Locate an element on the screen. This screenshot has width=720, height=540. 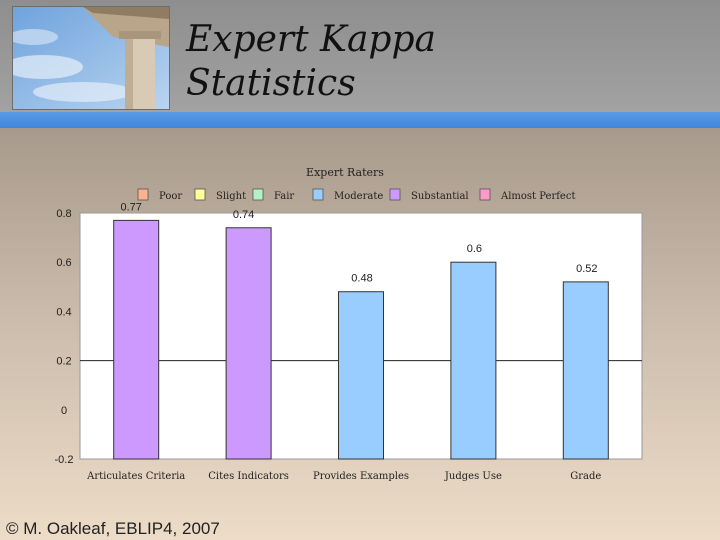
x-tick-label: Grade is located at coordinates (585, 476).